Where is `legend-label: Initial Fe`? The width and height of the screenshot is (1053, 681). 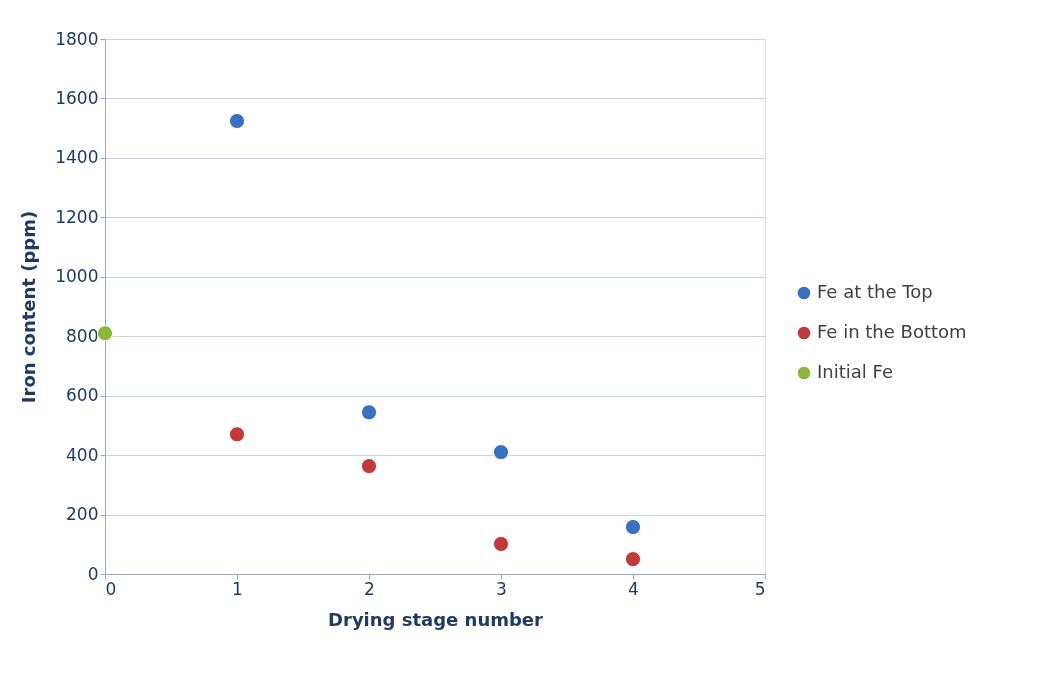 legend-label: Initial Fe is located at coordinates (855, 371).